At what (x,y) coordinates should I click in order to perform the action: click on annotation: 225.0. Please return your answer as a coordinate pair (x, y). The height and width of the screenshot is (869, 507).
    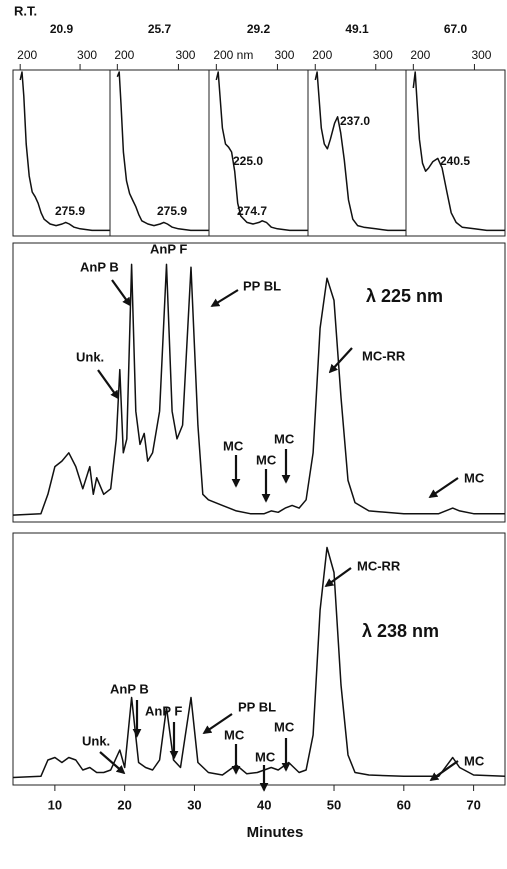
    Looking at the image, I should click on (248, 161).